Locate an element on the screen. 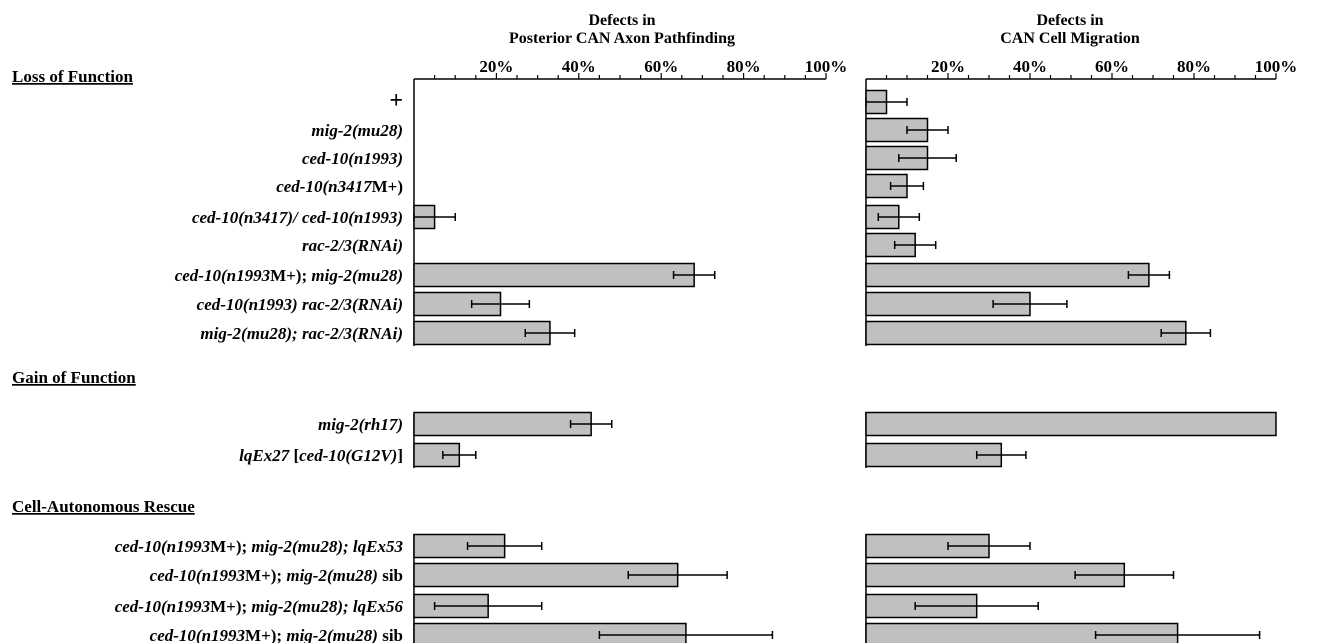  chart-title: Posterior CAN Axon Pathfinding is located at coordinates (622, 38).